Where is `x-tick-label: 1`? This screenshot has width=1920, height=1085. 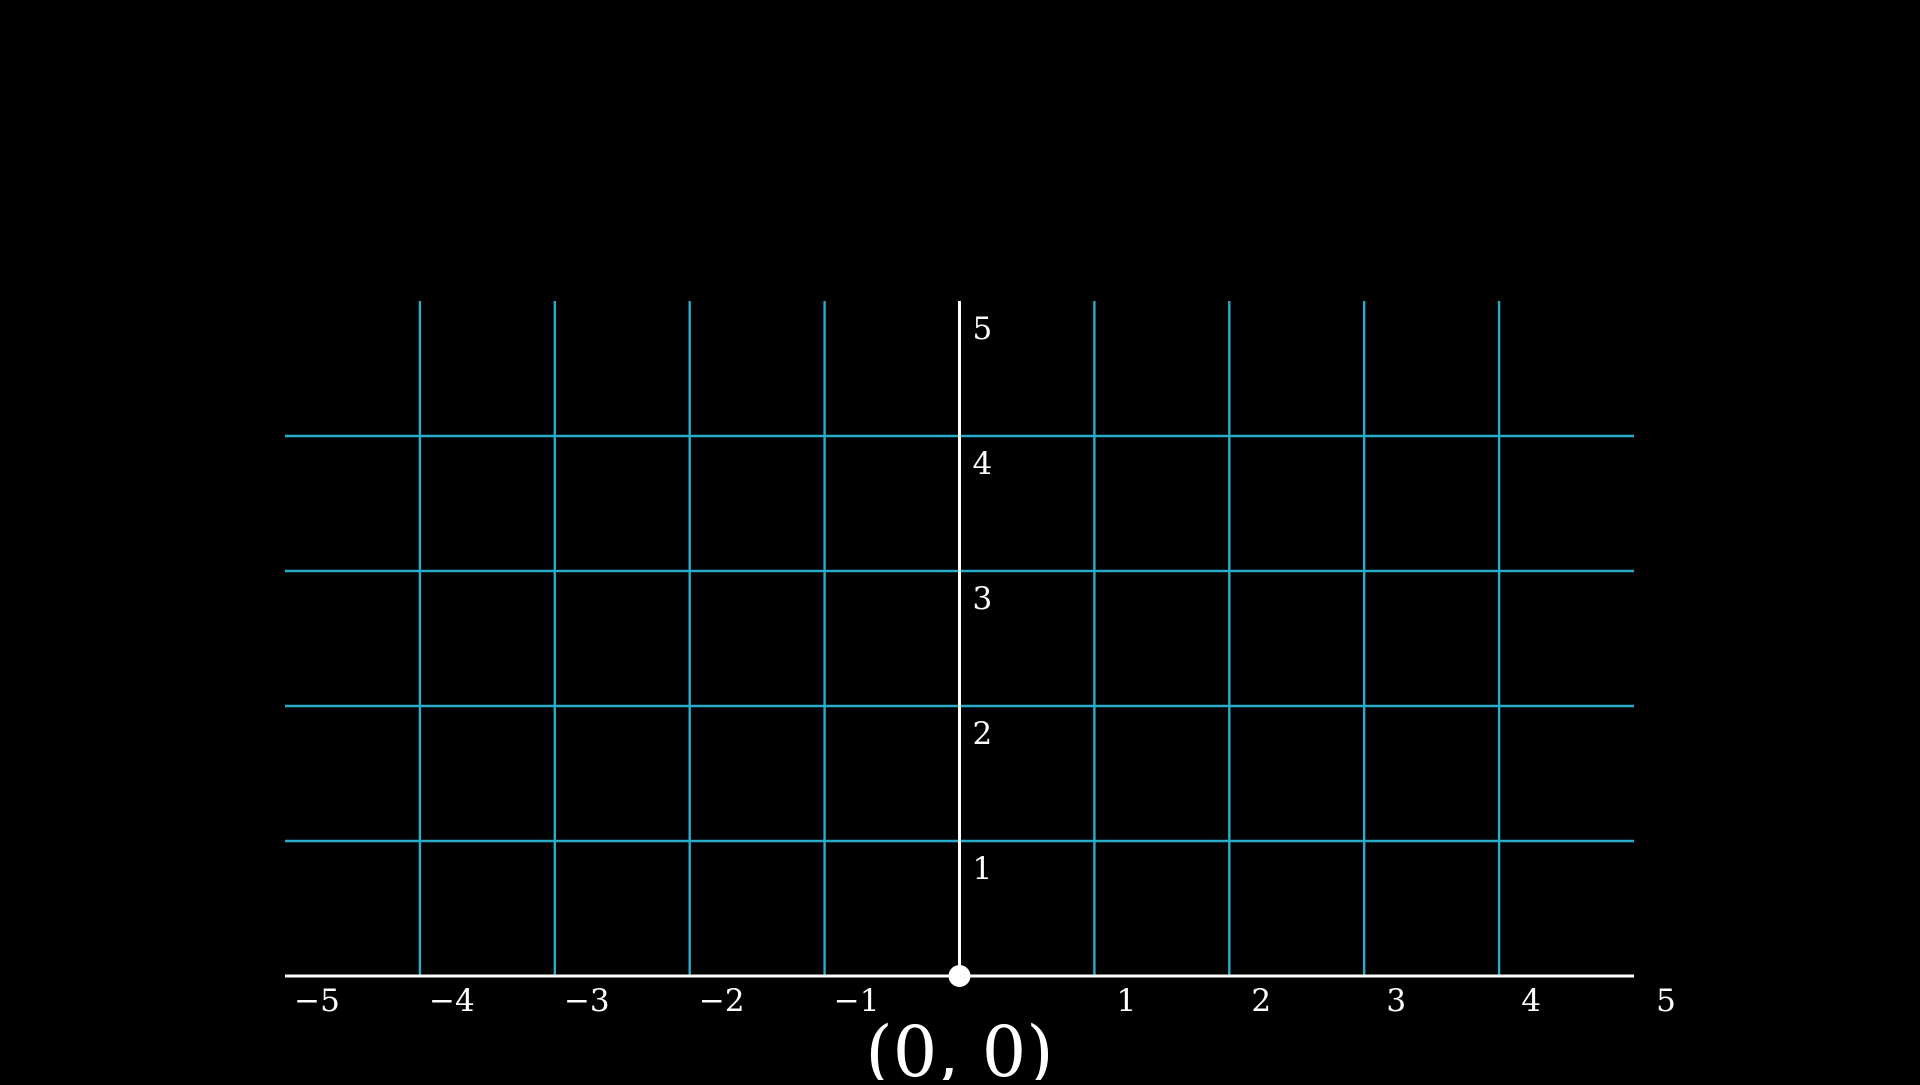
x-tick-label: 1 is located at coordinates (1127, 1001).